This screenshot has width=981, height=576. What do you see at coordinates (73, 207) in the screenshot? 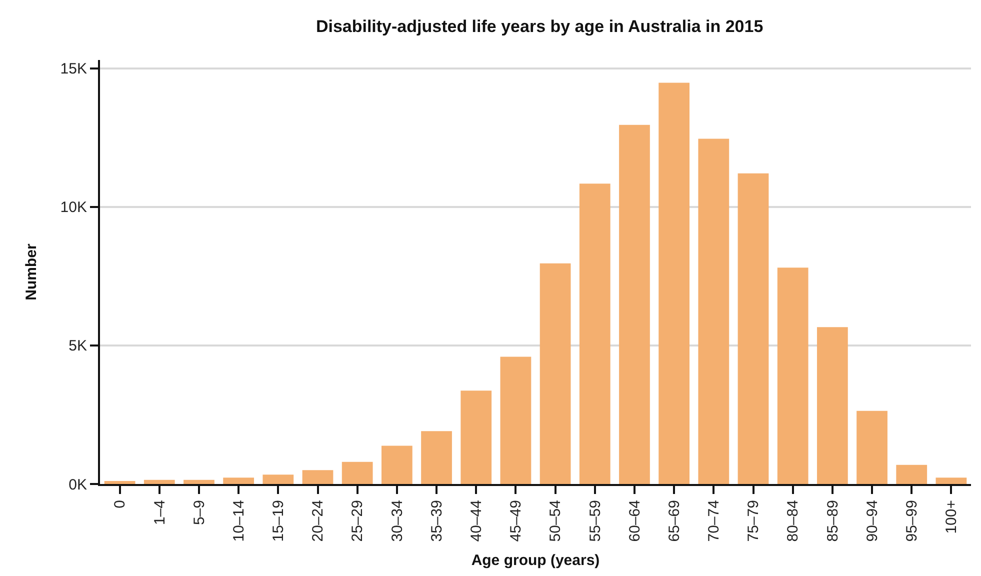
I see `y-tick-label: 10K` at bounding box center [73, 207].